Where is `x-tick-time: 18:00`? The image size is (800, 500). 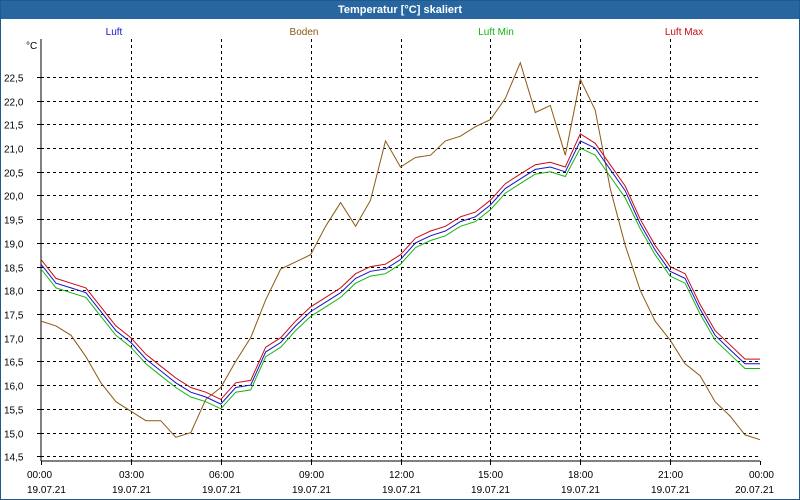
x-tick-time: 18:00 is located at coordinates (580, 475).